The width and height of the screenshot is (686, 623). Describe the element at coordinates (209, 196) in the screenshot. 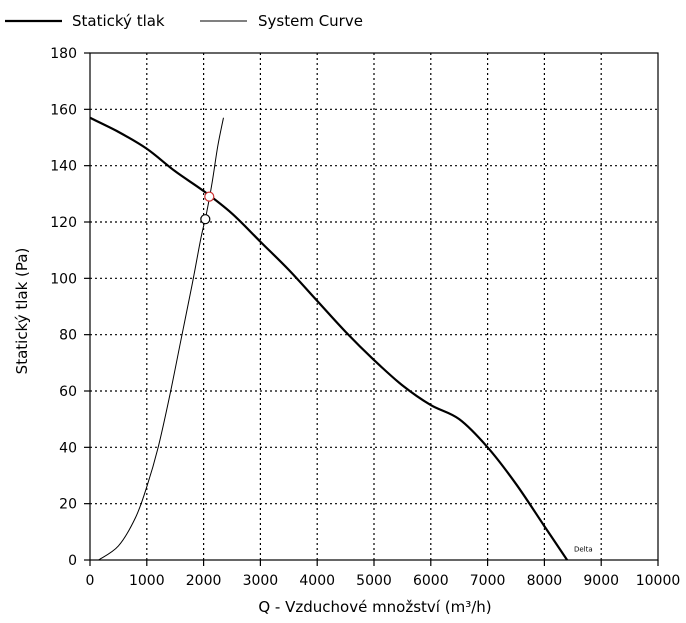

I see `operating-point-marker` at that location.